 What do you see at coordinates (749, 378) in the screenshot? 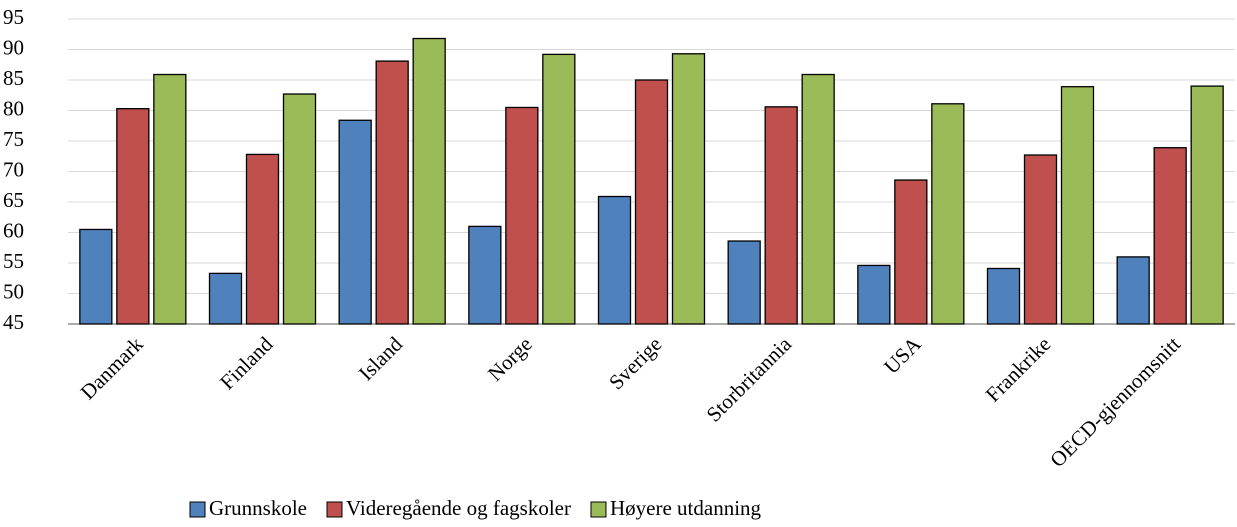
I see `x-tick-label: Storbritannia` at bounding box center [749, 378].